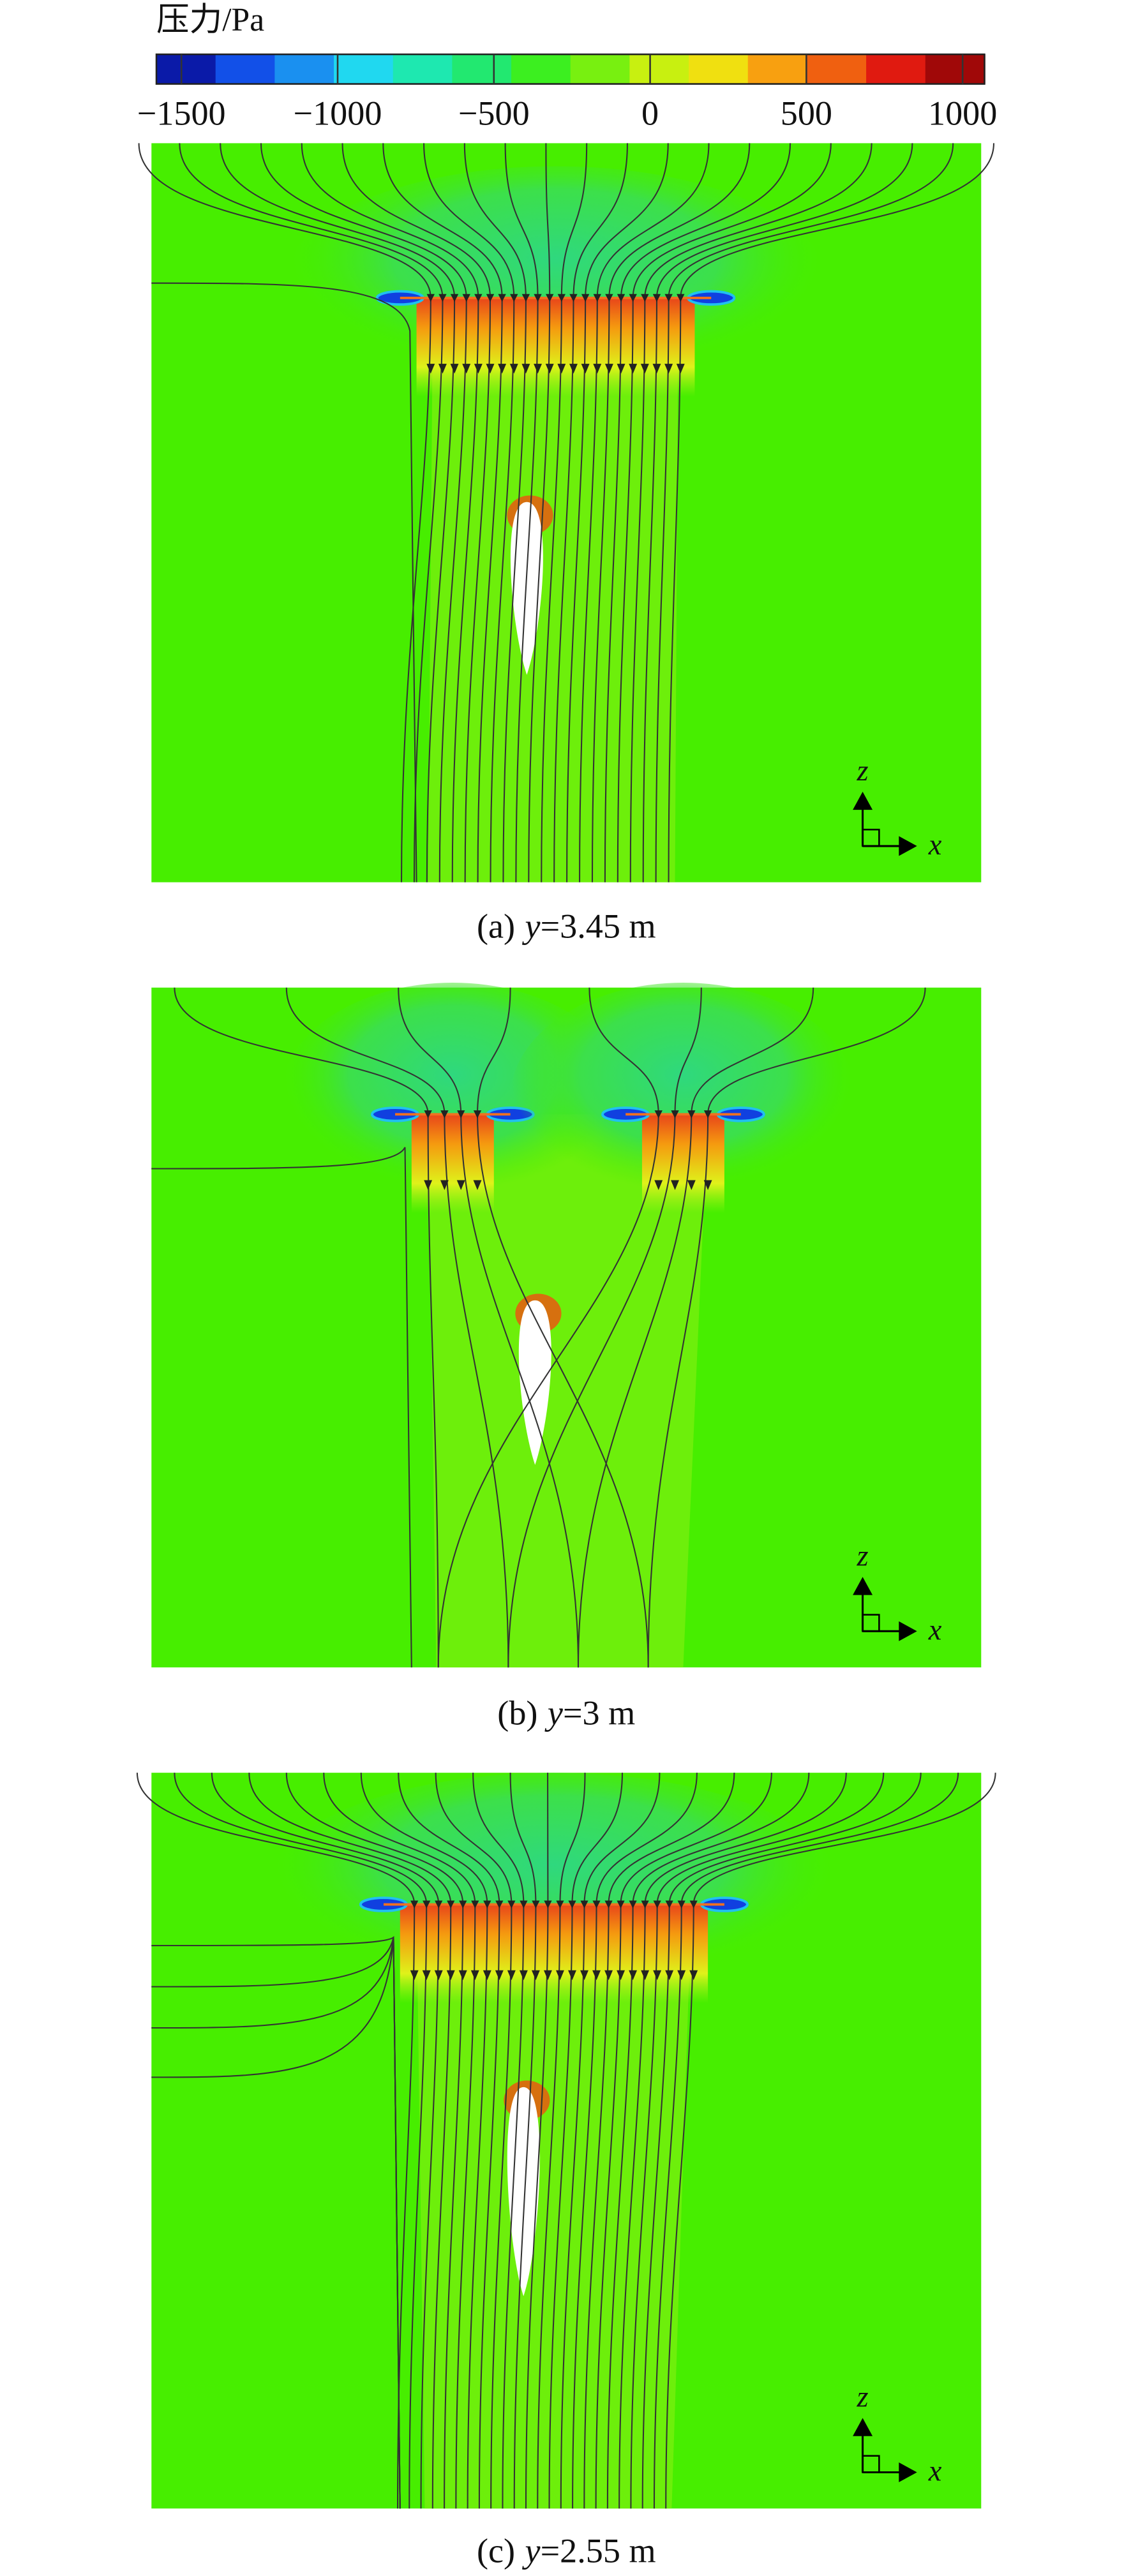 The image size is (1131, 2576). Describe the element at coordinates (517, 1713) in the screenshot. I see `caption-label: (b)` at that location.